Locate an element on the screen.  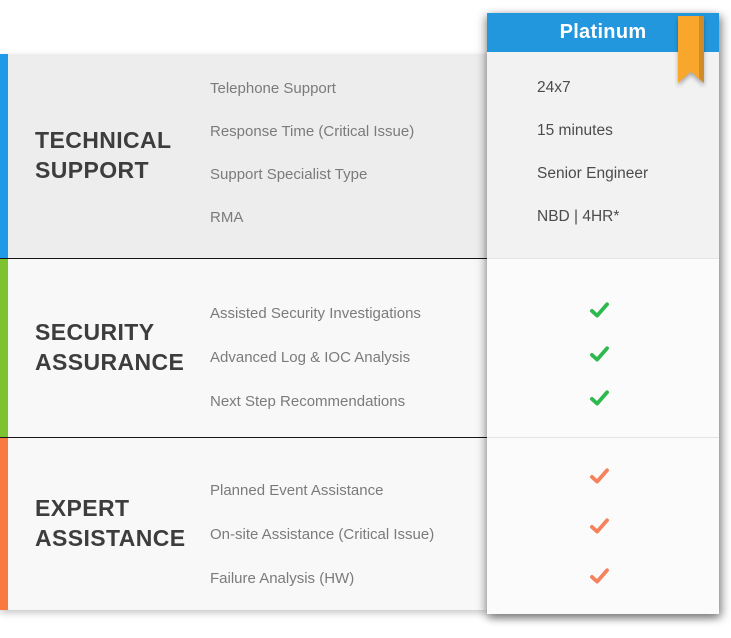
plan-value: 24x7 is located at coordinates (554, 87).